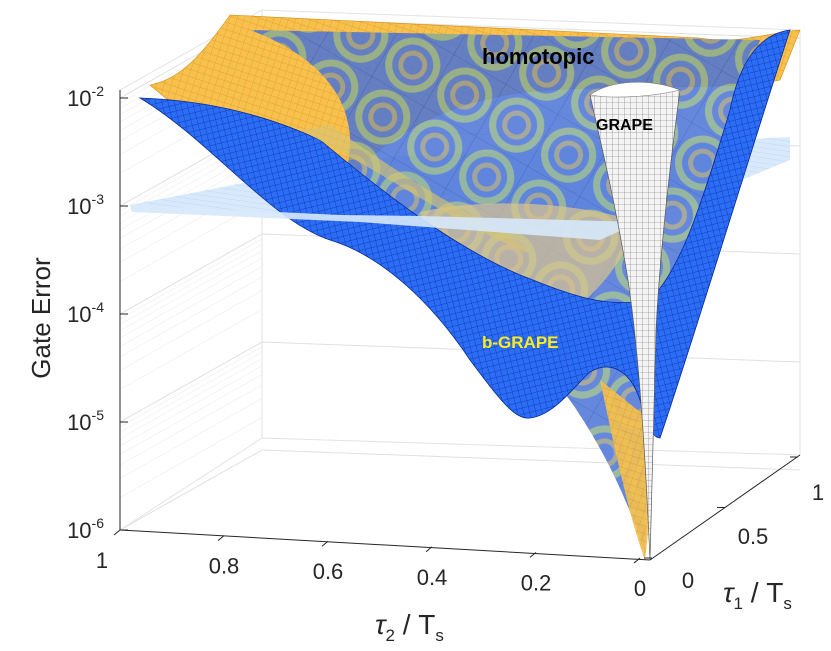 The image size is (831, 651). What do you see at coordinates (688, 580) in the screenshot?
I see `y-tick-label: 0` at bounding box center [688, 580].